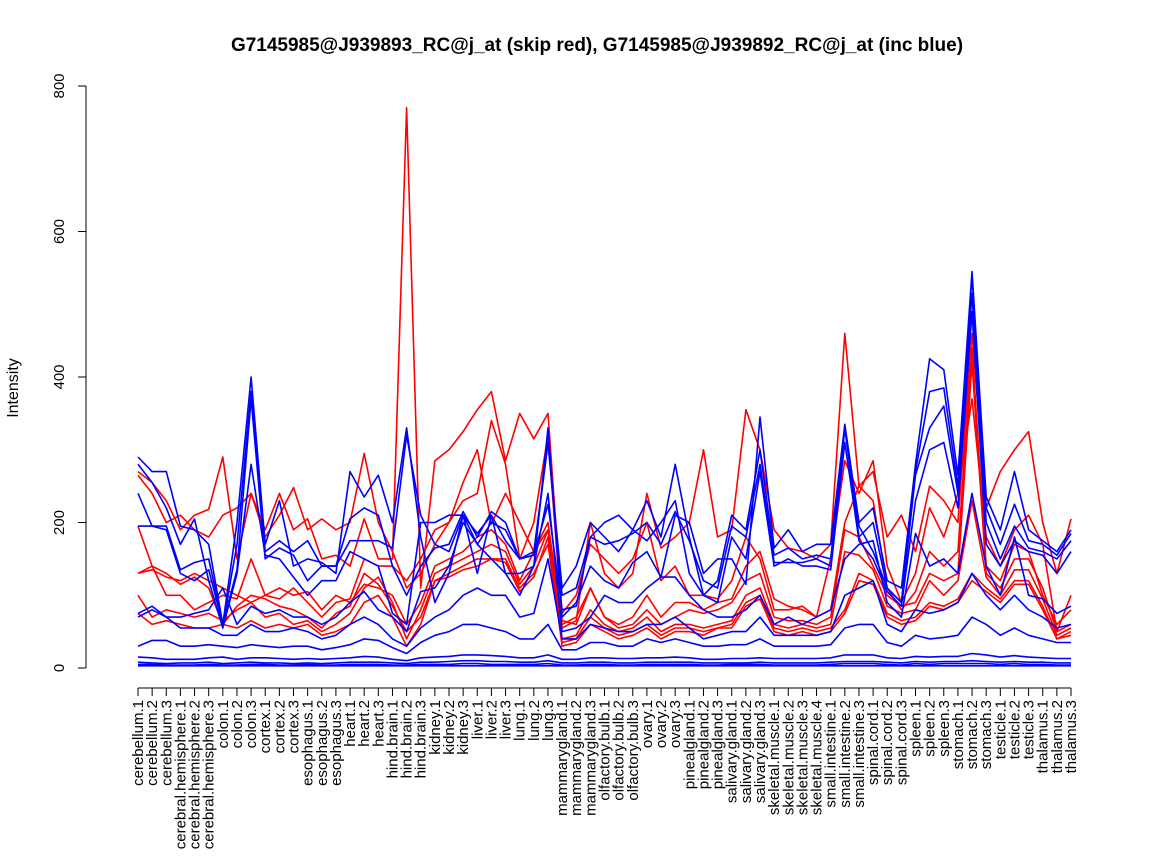  Describe the element at coordinates (491, 719) in the screenshot. I see `x-tick-label: liver.2` at that location.